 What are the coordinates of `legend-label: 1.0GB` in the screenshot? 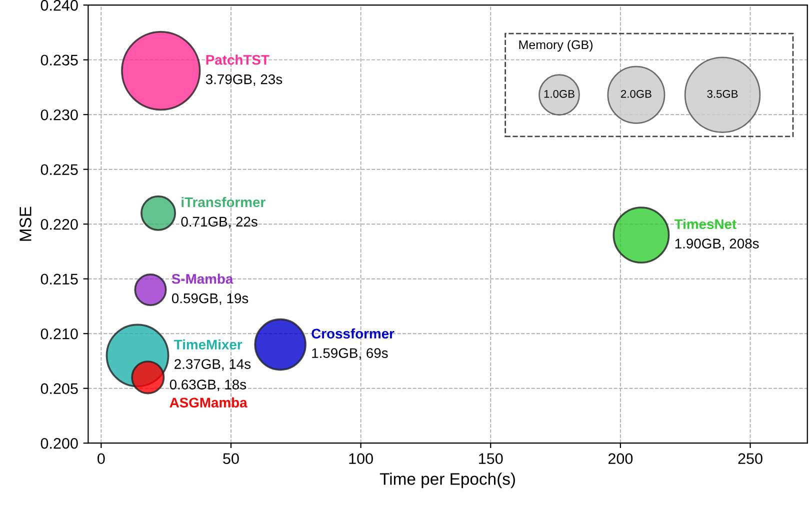 It's located at (559, 94).